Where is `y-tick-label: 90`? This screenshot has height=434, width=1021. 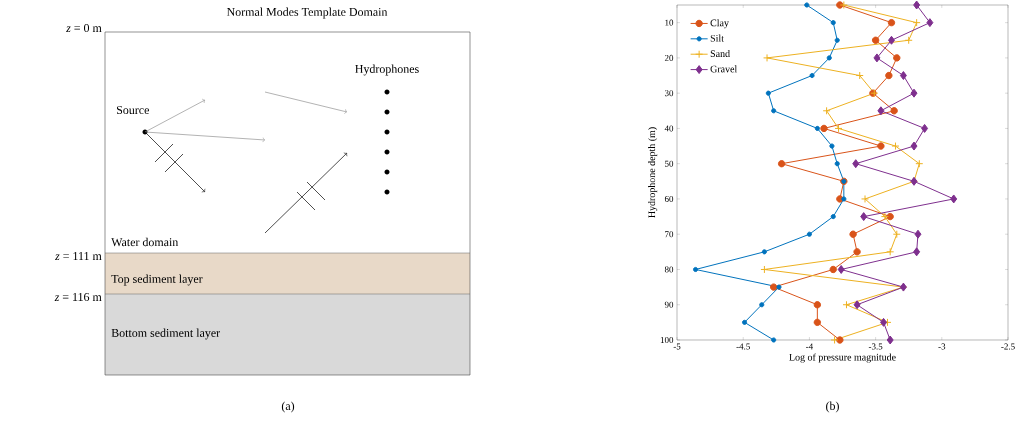
y-tick-label: 90 is located at coordinates (669, 304).